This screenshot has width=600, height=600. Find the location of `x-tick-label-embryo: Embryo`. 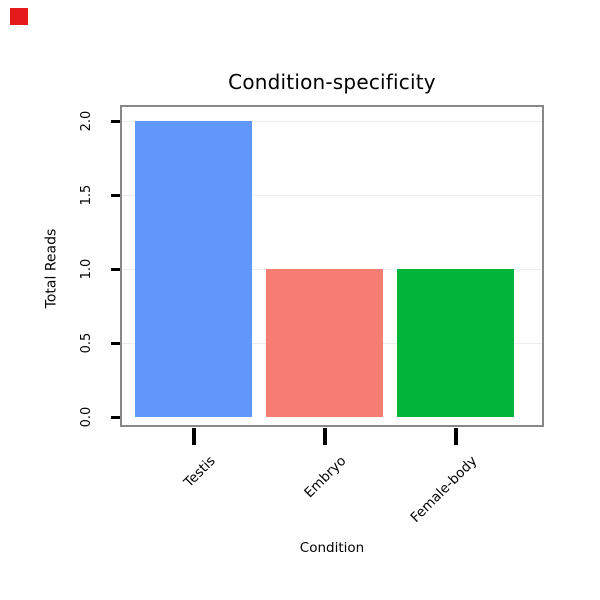

x-tick-label-embryo: Embryo is located at coordinates (325, 477).